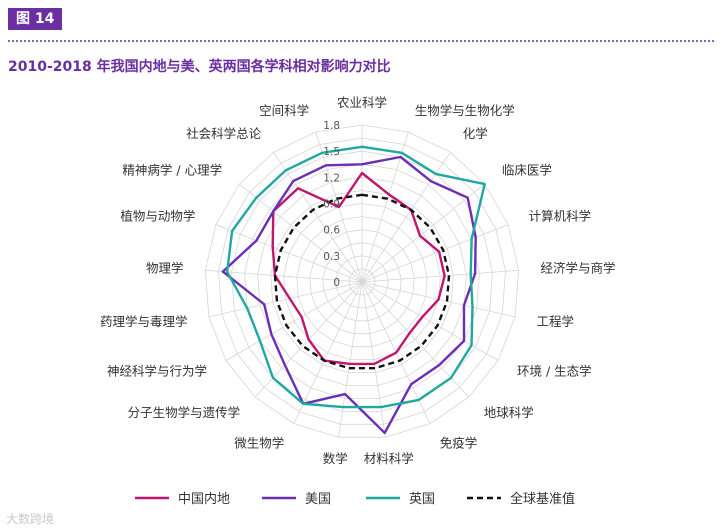 Image resolution: width=722 pixels, height=531 pixels. I want to click on category-label: 数学, so click(335, 458).